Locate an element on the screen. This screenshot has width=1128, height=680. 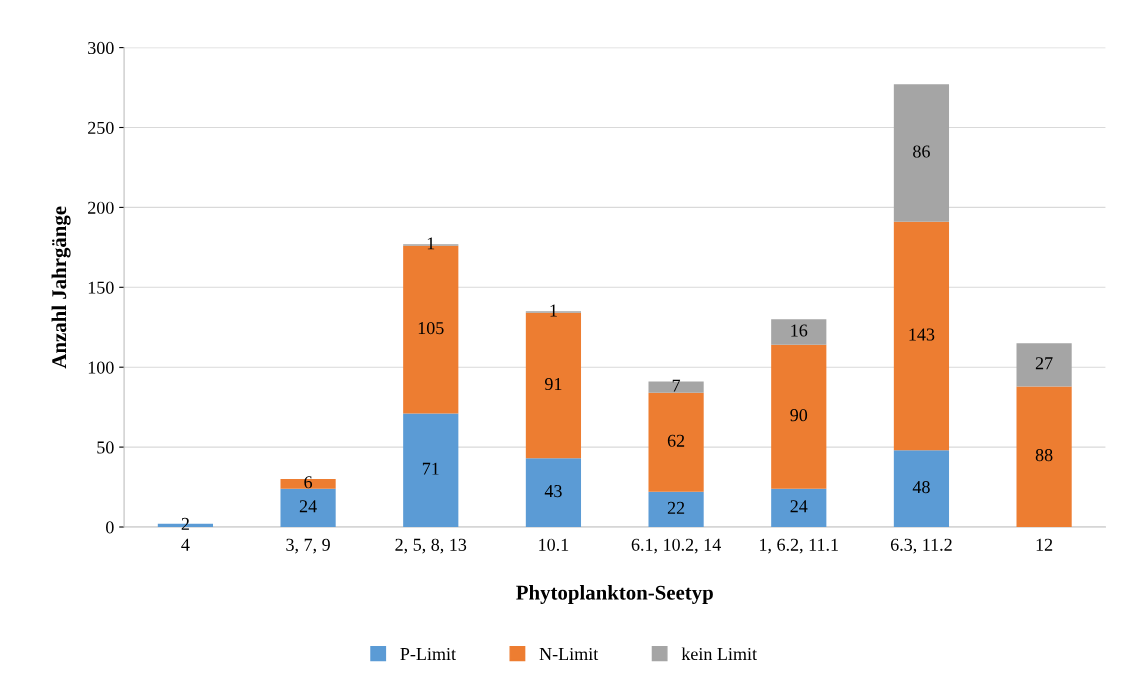
y-tick-label: 0 is located at coordinates (110, 527).